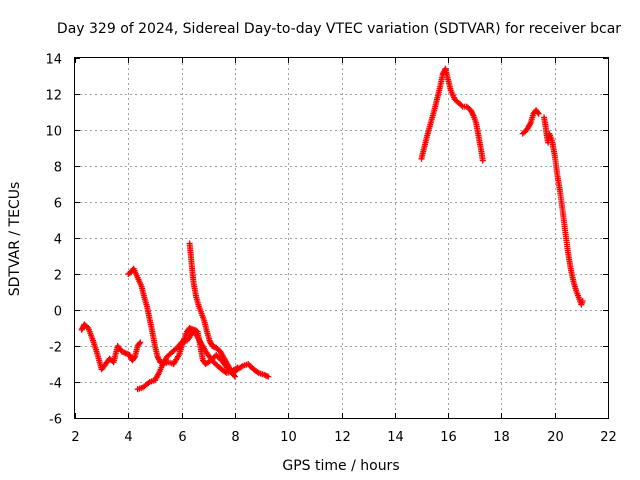 Image resolution: width=640 pixels, height=480 pixels. I want to click on y-tick-label: 10, so click(53, 132).